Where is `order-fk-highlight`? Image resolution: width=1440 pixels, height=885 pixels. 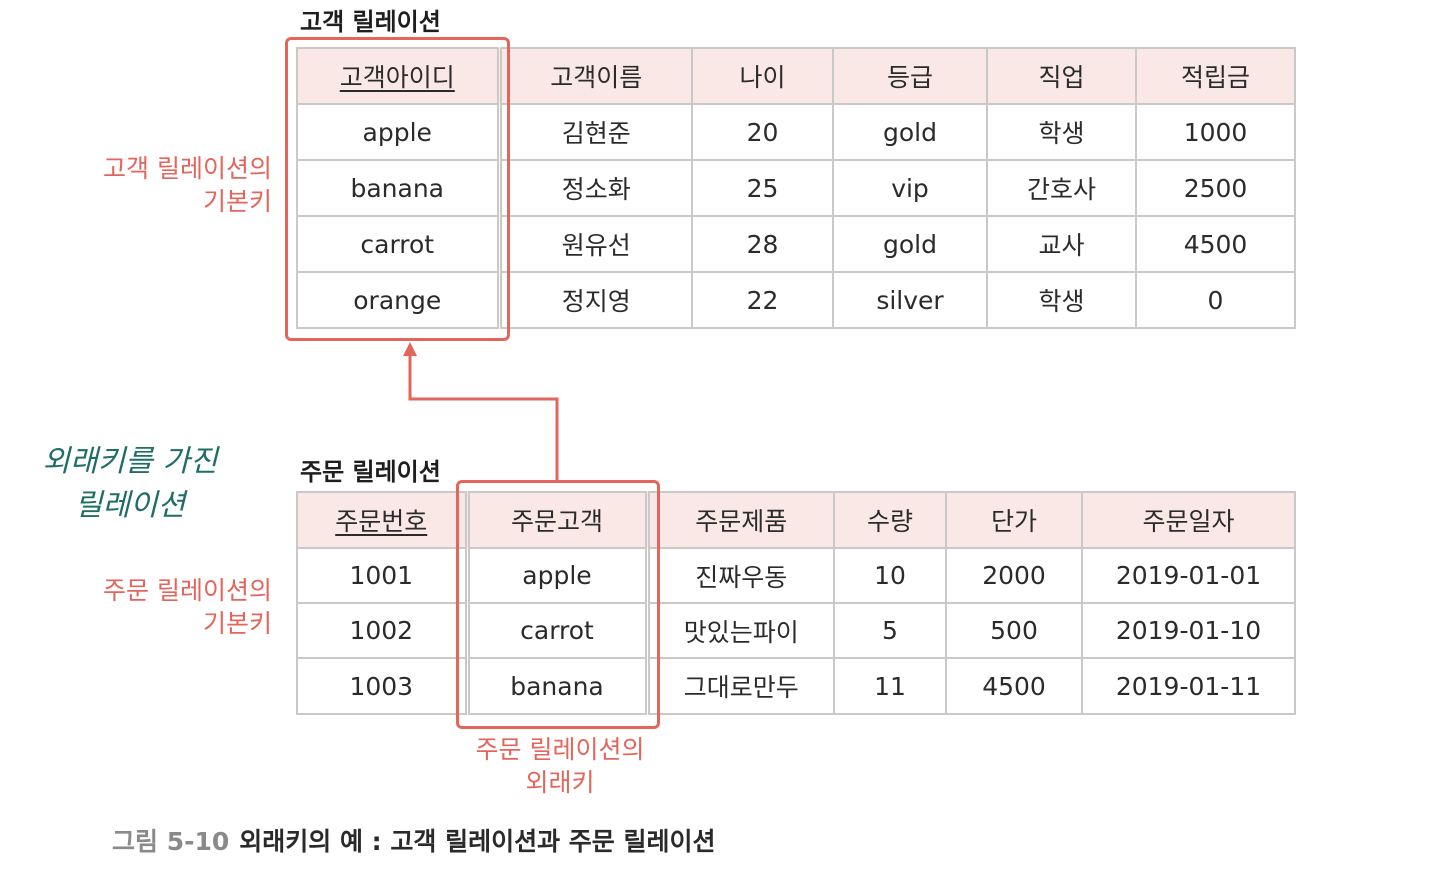
order-fk-highlight is located at coordinates (558, 604).